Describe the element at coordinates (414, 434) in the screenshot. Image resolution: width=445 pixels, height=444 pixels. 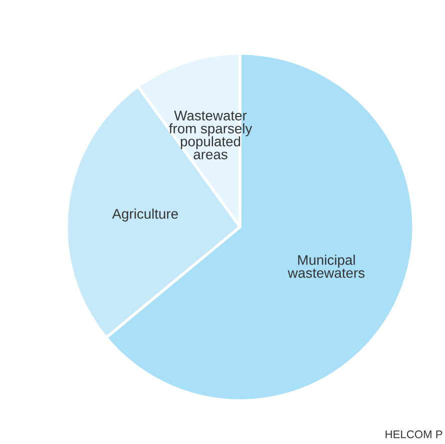
I see `text: HELCOM P` at that location.